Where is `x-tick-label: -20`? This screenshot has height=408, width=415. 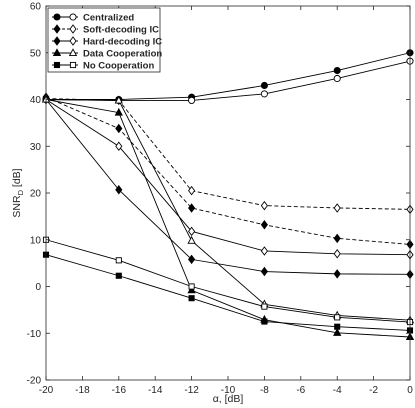 x-tick-label: -20 is located at coordinates (46, 390).